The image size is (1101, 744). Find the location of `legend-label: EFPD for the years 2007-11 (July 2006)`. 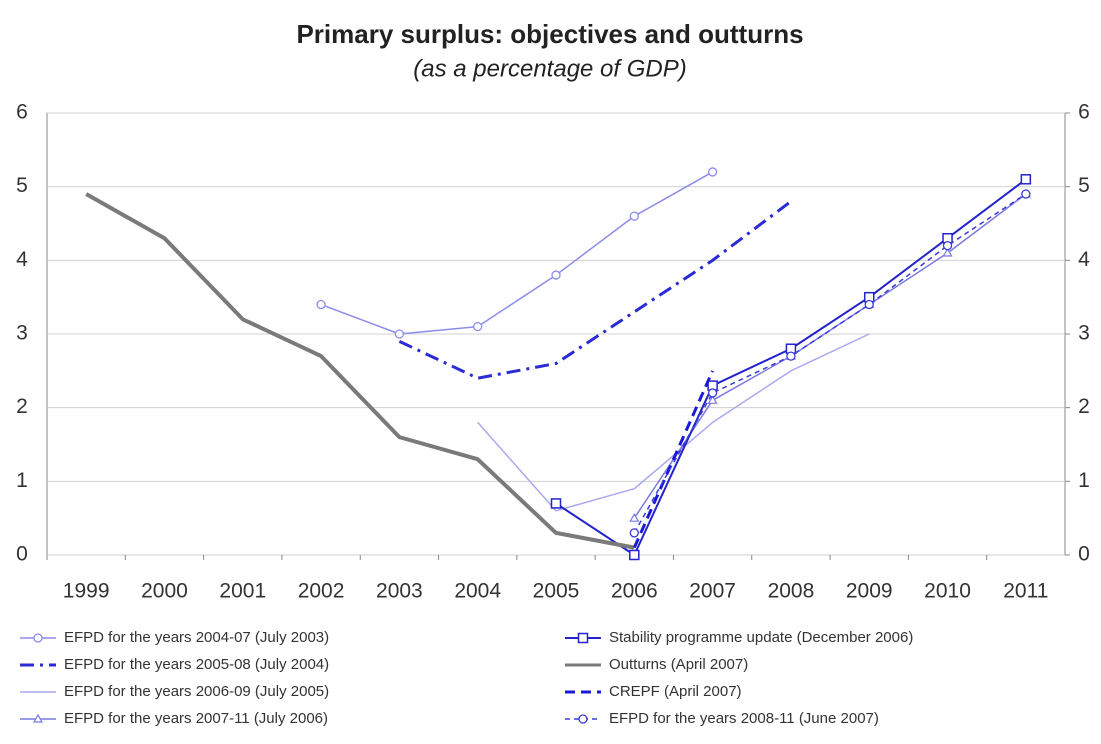

legend-label: EFPD for the years 2007-11 (July 2006) is located at coordinates (196, 718).